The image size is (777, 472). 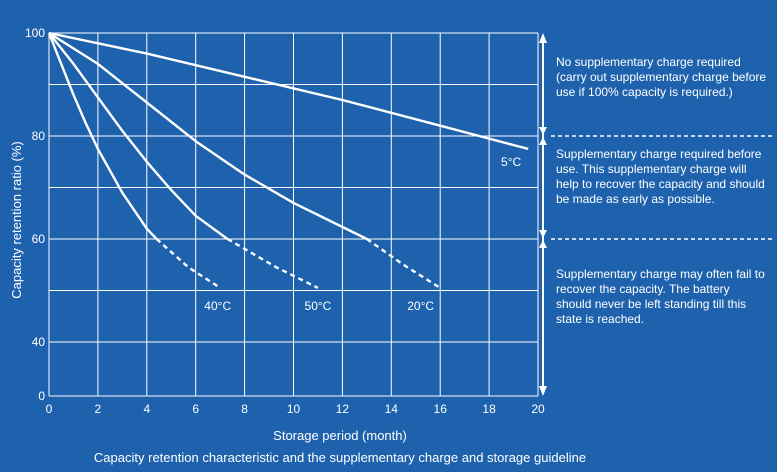 What do you see at coordinates (420, 306) in the screenshot?
I see `series-label-20c: 20°C` at bounding box center [420, 306].